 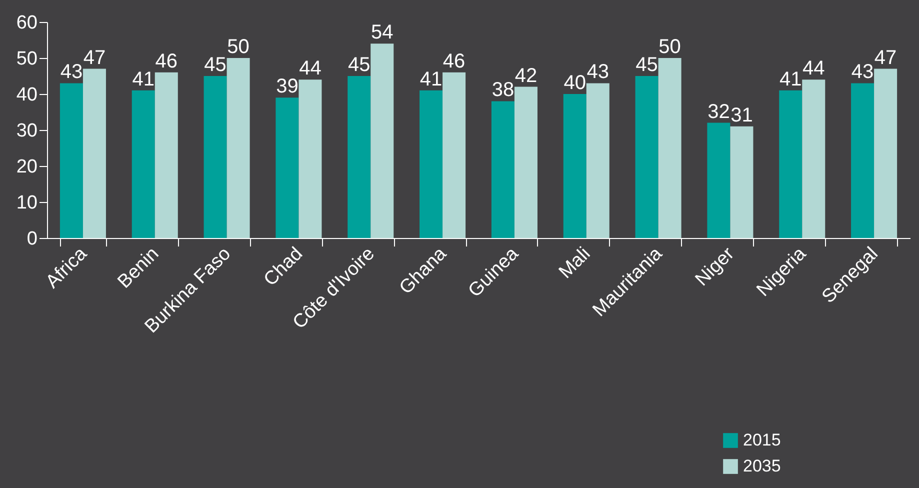 I want to click on y-tick-label: 50, so click(x=27, y=59).